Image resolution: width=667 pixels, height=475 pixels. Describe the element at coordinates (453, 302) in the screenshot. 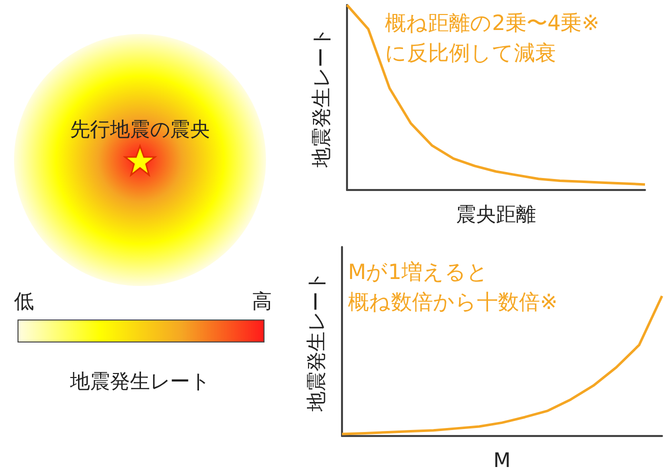

I see `annotation: 概ね数倍から十数倍※` at that location.